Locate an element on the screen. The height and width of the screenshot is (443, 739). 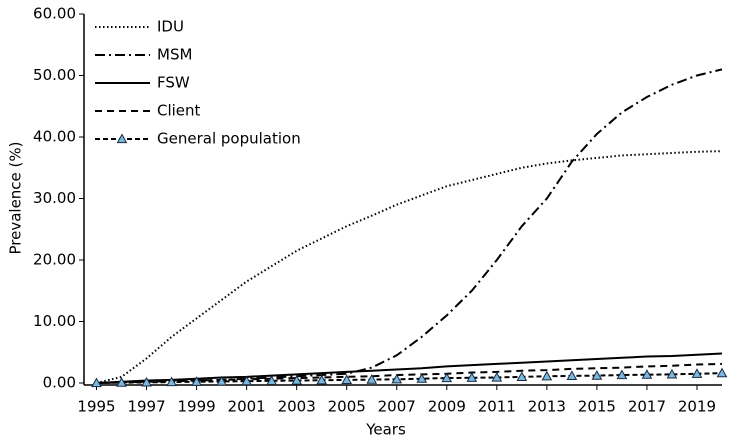
y-tick-label: 60.00 is located at coordinates (54, 14).